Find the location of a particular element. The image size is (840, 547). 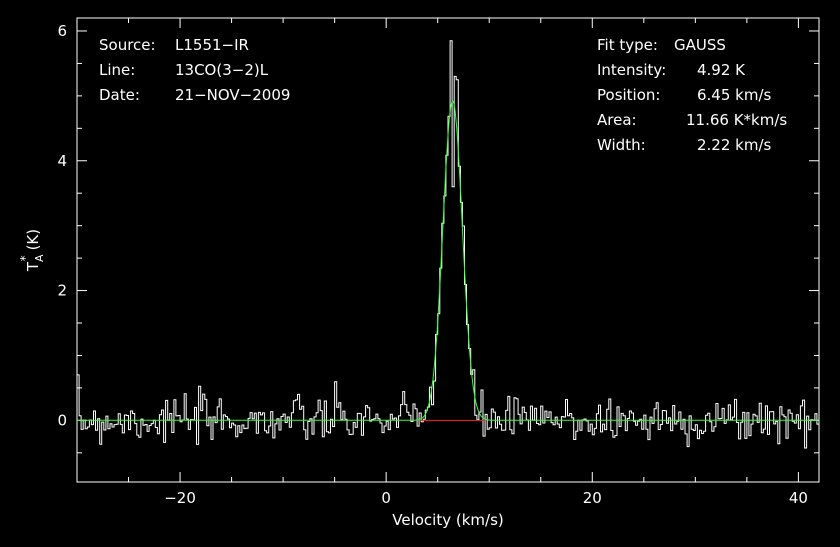

x-tick-label: 40 is located at coordinates (798, 498).